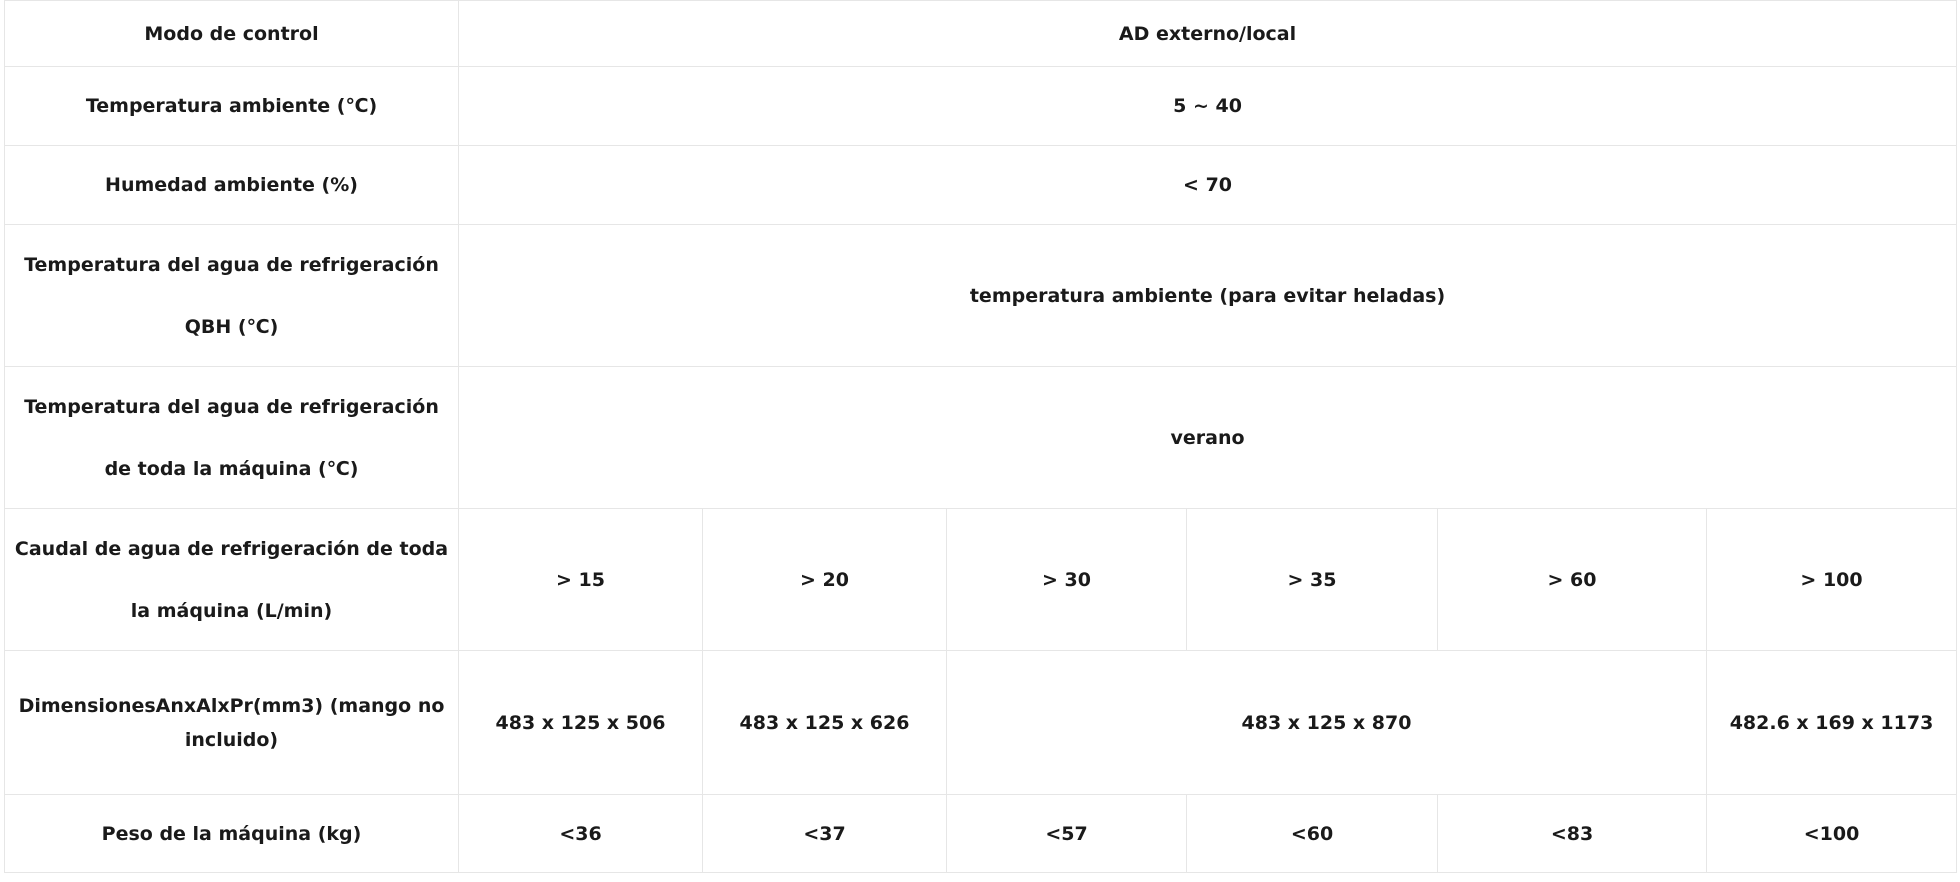 The height and width of the screenshot is (882, 1960). Describe the element at coordinates (1831, 579) in the screenshot. I see `row-value: > 100` at that location.